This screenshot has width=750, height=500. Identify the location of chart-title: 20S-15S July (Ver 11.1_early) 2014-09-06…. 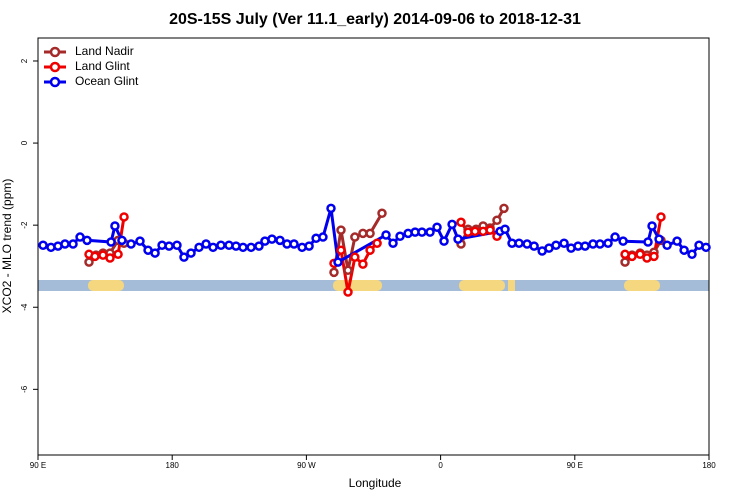
(375, 19).